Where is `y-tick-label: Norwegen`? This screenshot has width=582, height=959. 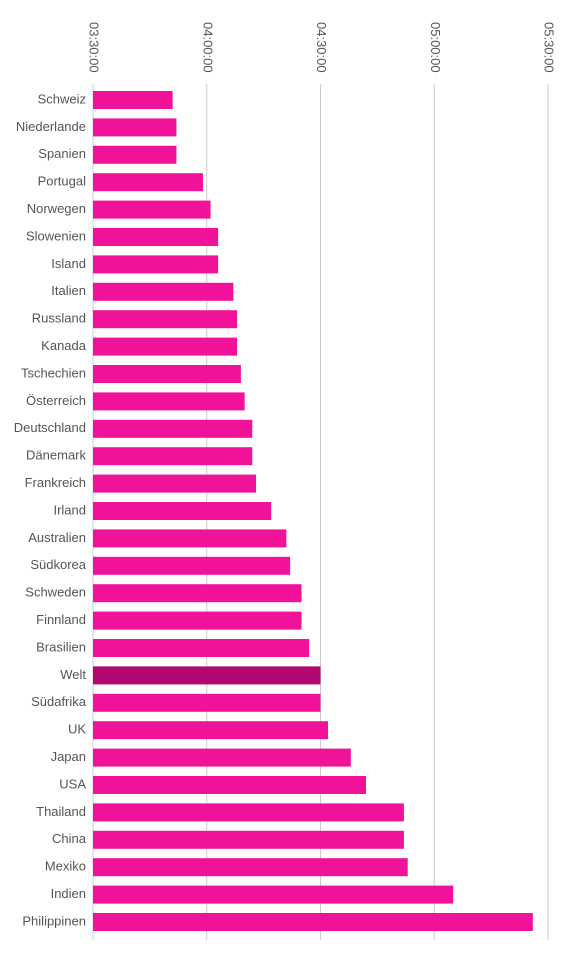
y-tick-label: Norwegen is located at coordinates (56, 208).